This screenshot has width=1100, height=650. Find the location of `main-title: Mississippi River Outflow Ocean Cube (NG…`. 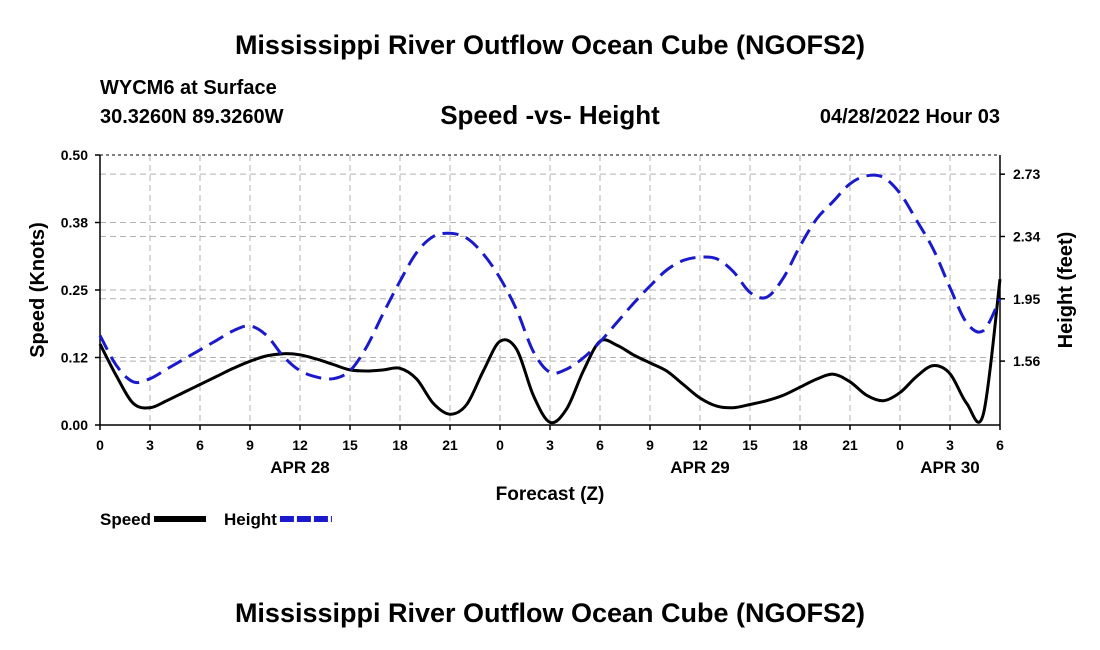

main-title: Mississippi River Outflow Ocean Cube (NG… is located at coordinates (550, 45).